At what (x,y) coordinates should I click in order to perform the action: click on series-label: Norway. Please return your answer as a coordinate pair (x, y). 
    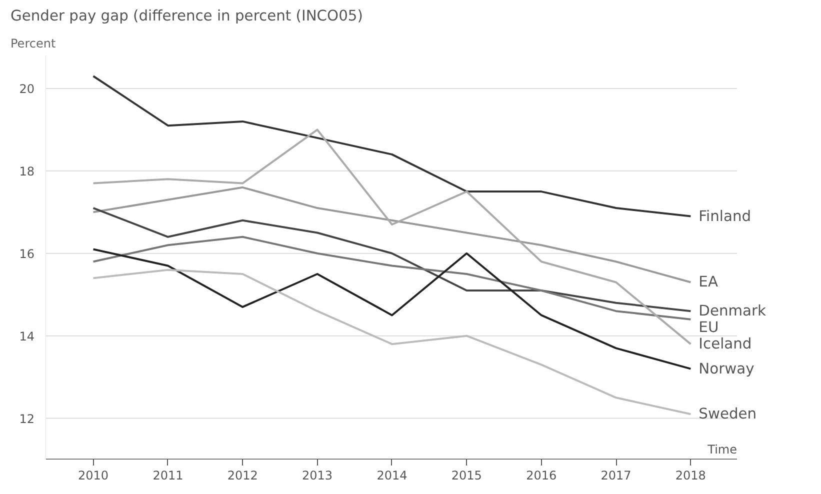
    Looking at the image, I should click on (726, 369).